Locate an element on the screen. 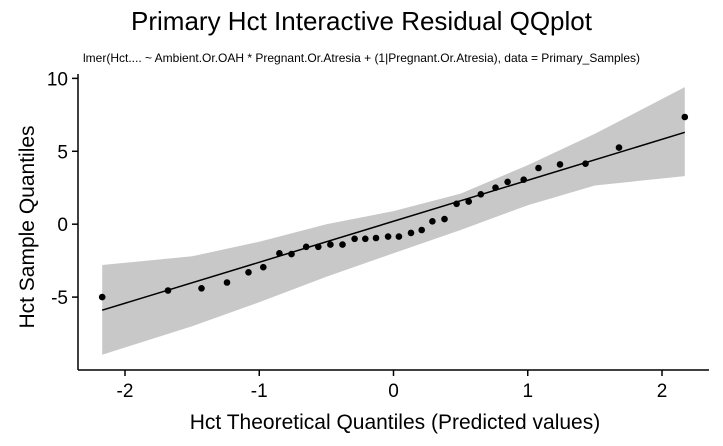 The image size is (723, 446). x-tick-label-3: 0 is located at coordinates (393, 391).